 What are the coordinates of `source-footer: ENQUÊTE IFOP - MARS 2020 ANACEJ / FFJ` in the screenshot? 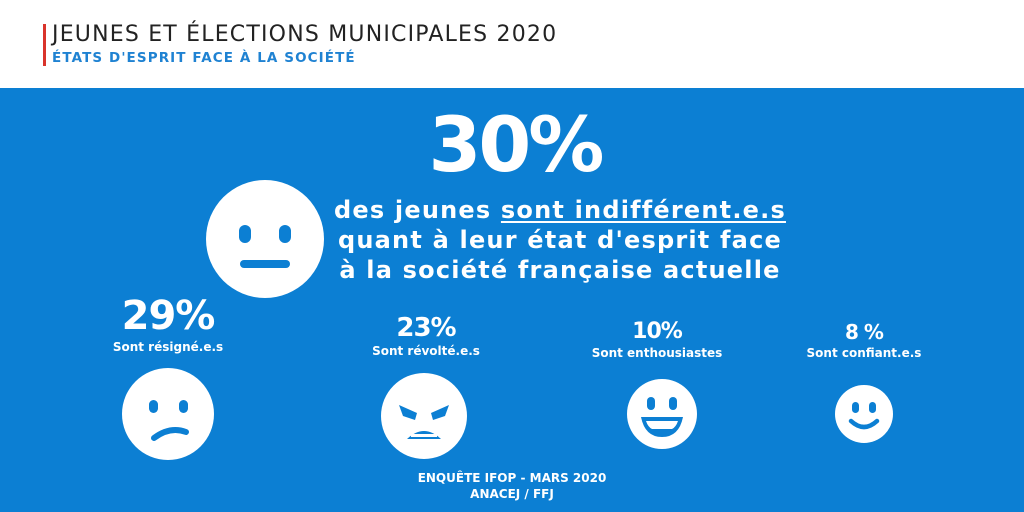 It's located at (512, 486).